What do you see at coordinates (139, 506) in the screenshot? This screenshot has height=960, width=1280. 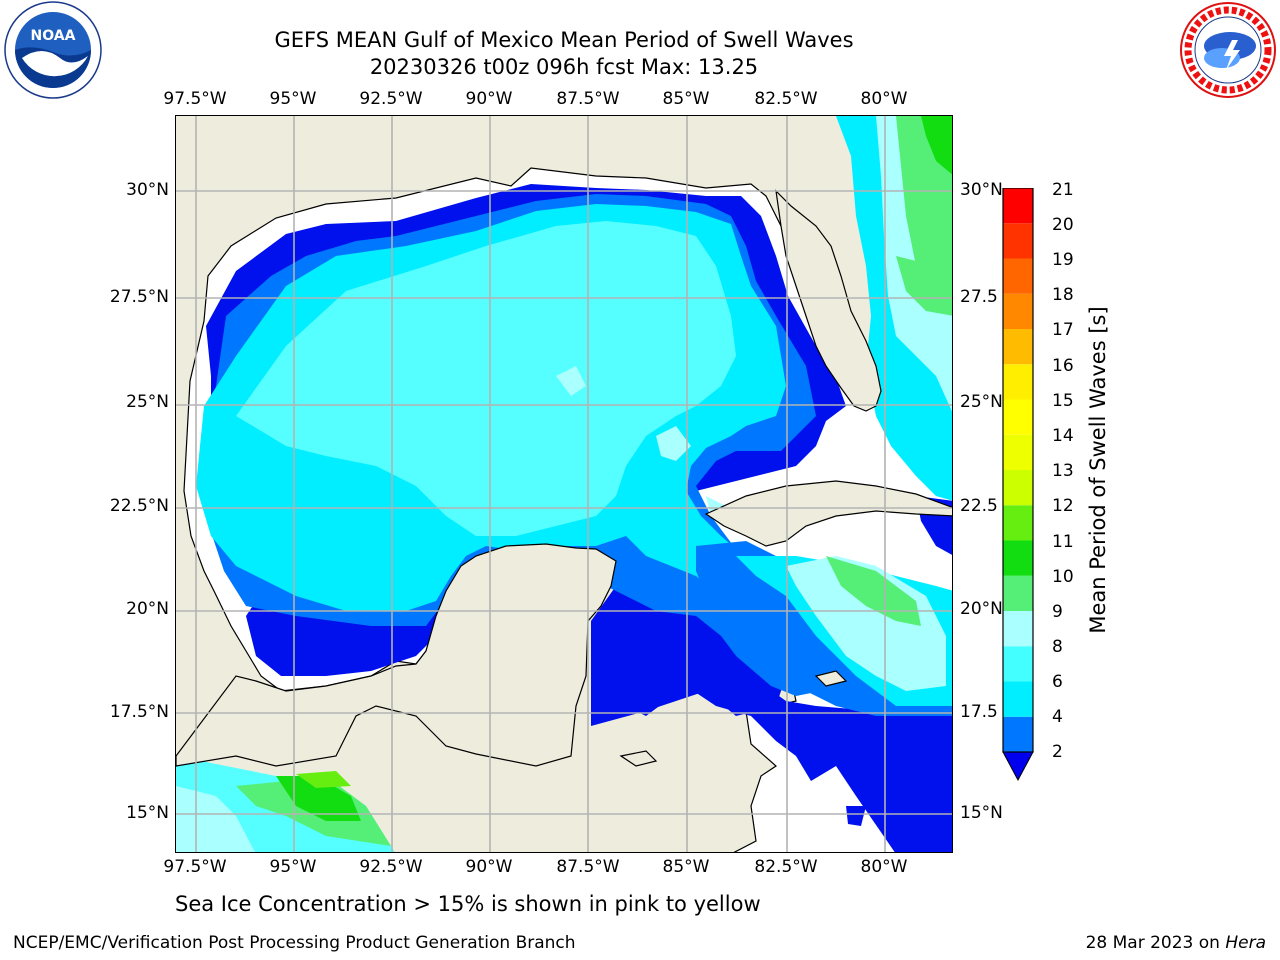 I see `lat-tick-left: 22.5°N` at bounding box center [139, 506].